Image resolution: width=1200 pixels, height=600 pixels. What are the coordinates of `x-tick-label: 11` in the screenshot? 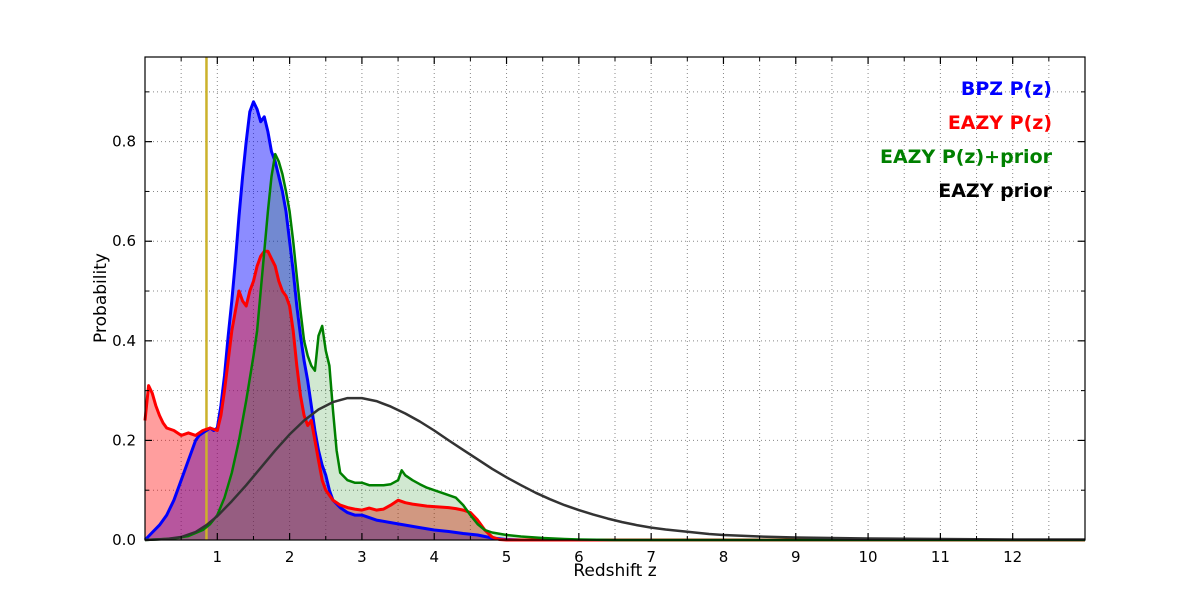 It's located at (940, 557).